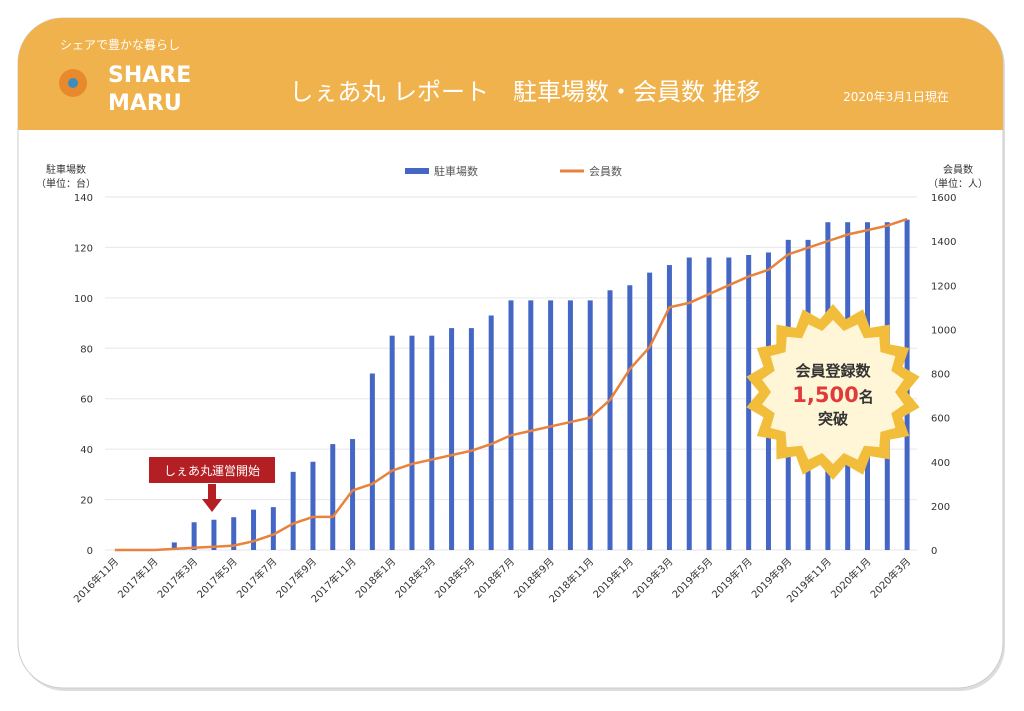  I want to click on badge-number-value: 1,500, so click(825, 395).